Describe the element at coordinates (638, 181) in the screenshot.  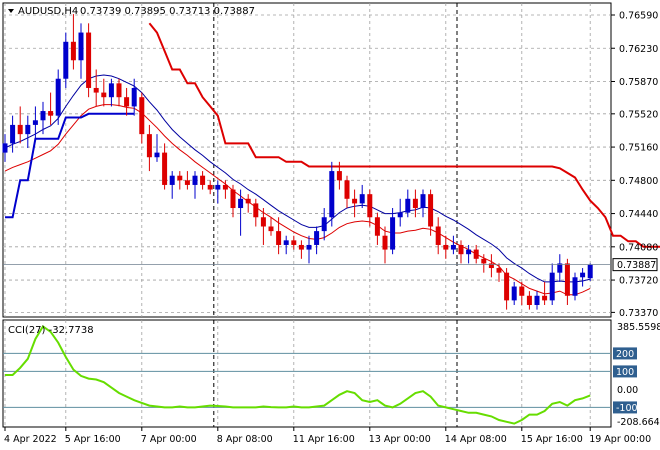
I see `price-tick-label: 0.74800` at that location.